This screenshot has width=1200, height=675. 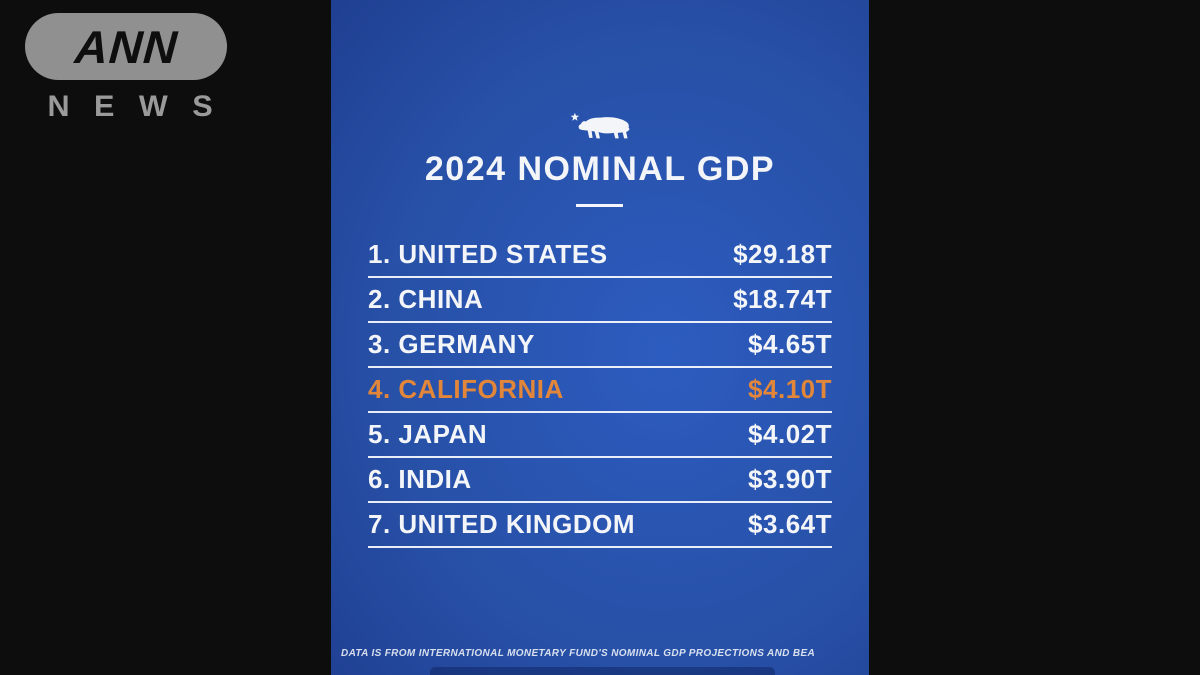 I want to click on gdp-value: $4.10T, so click(x=790, y=389).